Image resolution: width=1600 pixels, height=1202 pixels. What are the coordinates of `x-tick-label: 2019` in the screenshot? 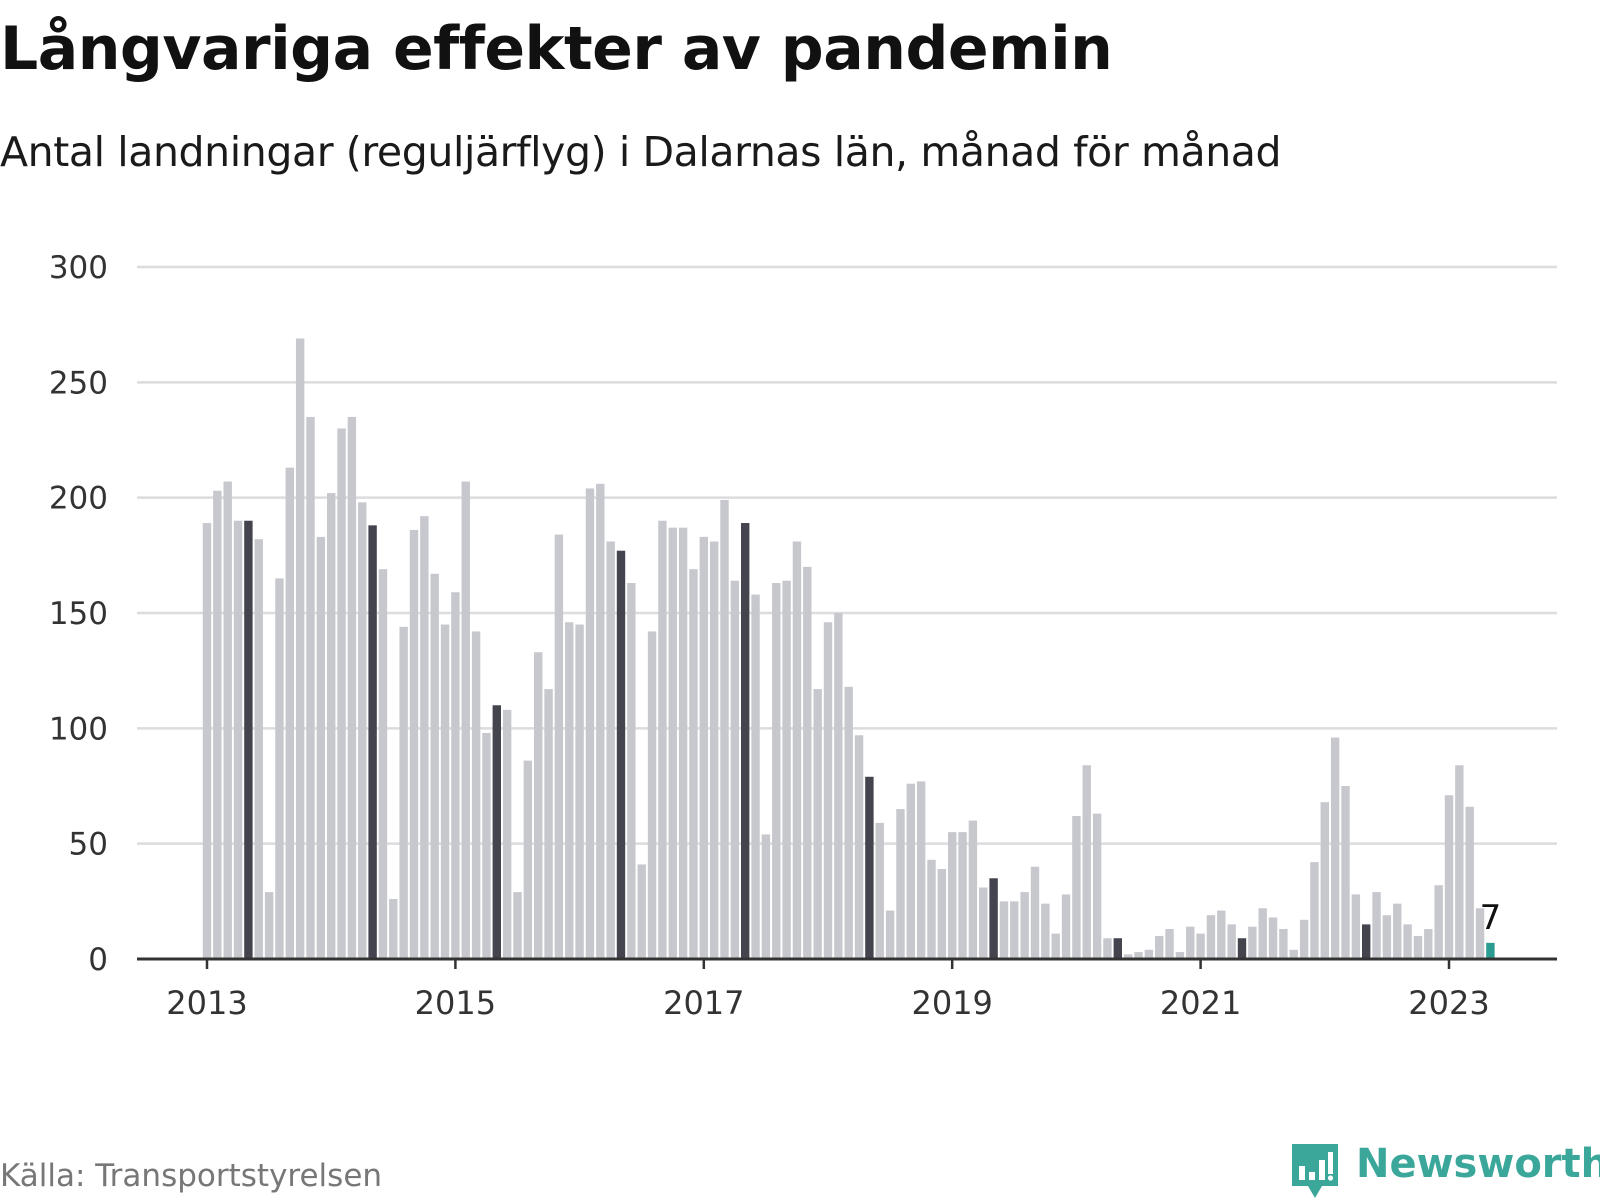 It's located at (951, 1003).